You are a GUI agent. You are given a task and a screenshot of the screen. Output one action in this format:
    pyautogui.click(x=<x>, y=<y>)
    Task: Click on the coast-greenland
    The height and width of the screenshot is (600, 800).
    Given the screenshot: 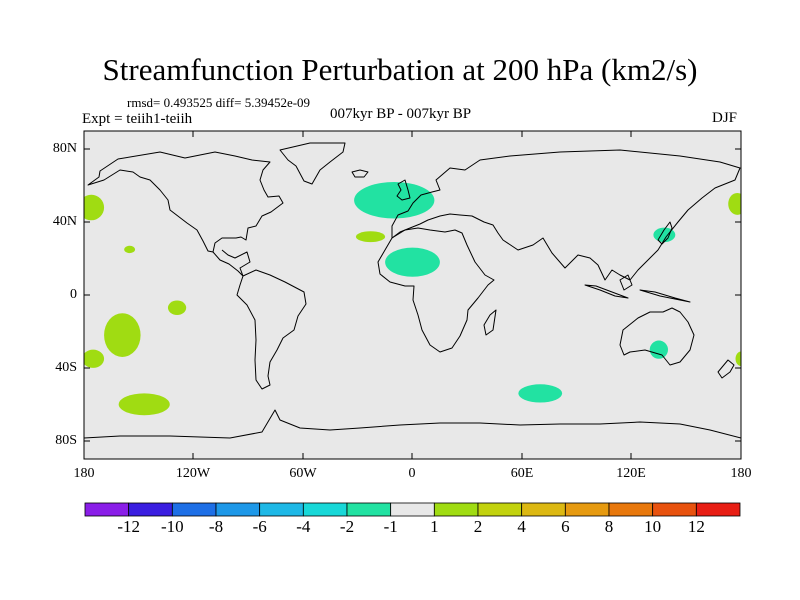 What is the action you would take?
    pyautogui.click(x=312, y=163)
    